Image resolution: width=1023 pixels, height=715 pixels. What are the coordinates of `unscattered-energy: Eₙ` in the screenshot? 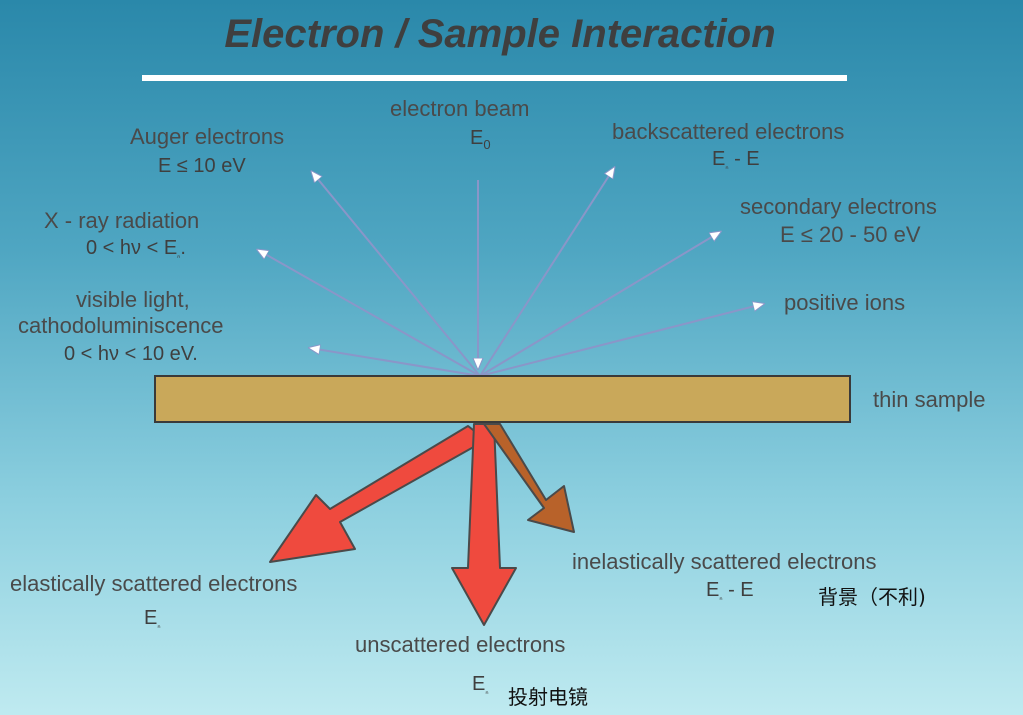 It's located at (480, 684).